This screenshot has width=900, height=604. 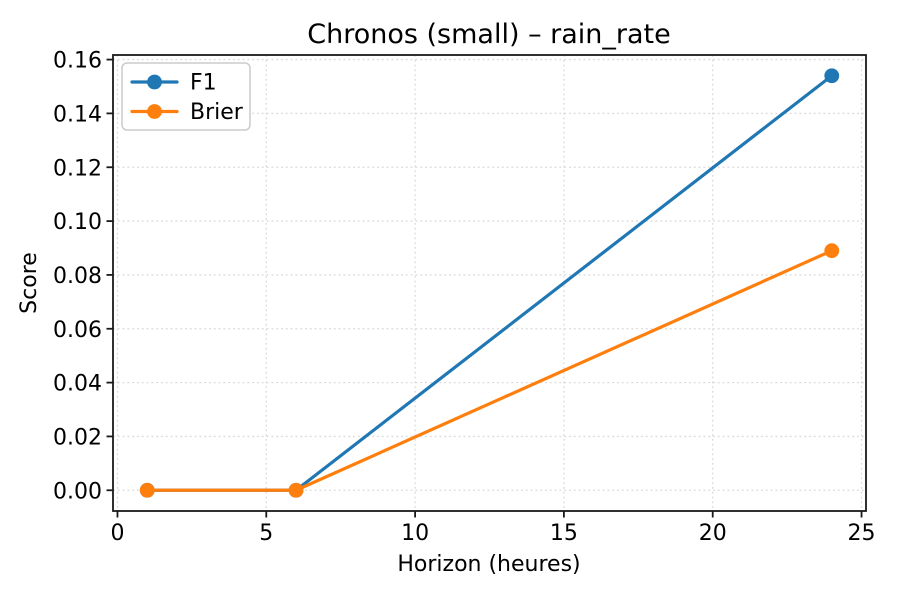 I want to click on x-tick-label: 10, so click(x=415, y=533).